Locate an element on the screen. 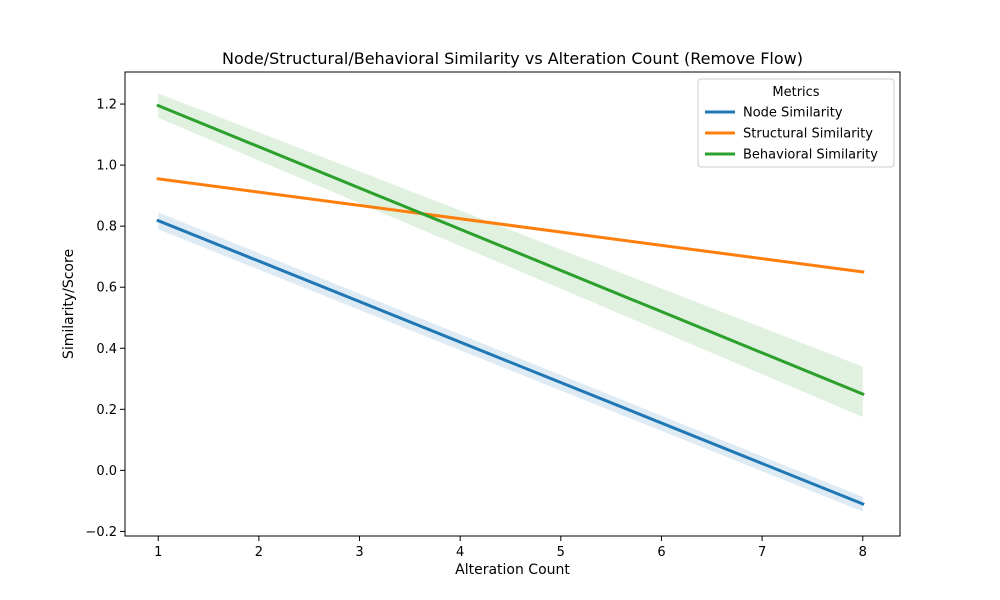 This screenshot has width=1000, height=600. legend-title: Metrics is located at coordinates (795, 92).